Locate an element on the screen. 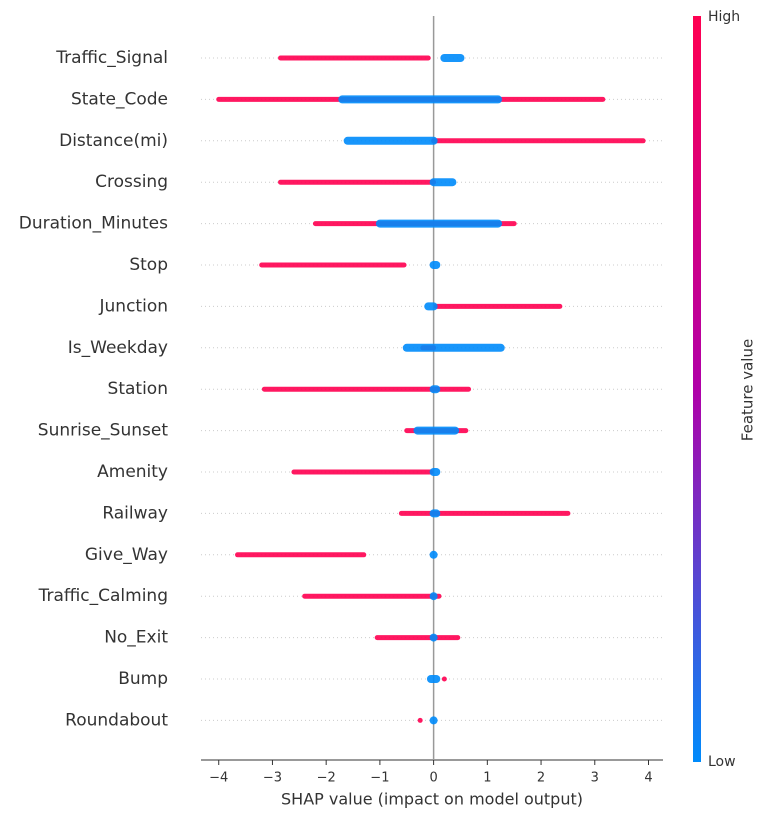  x-tick-label: 4 is located at coordinates (648, 778).